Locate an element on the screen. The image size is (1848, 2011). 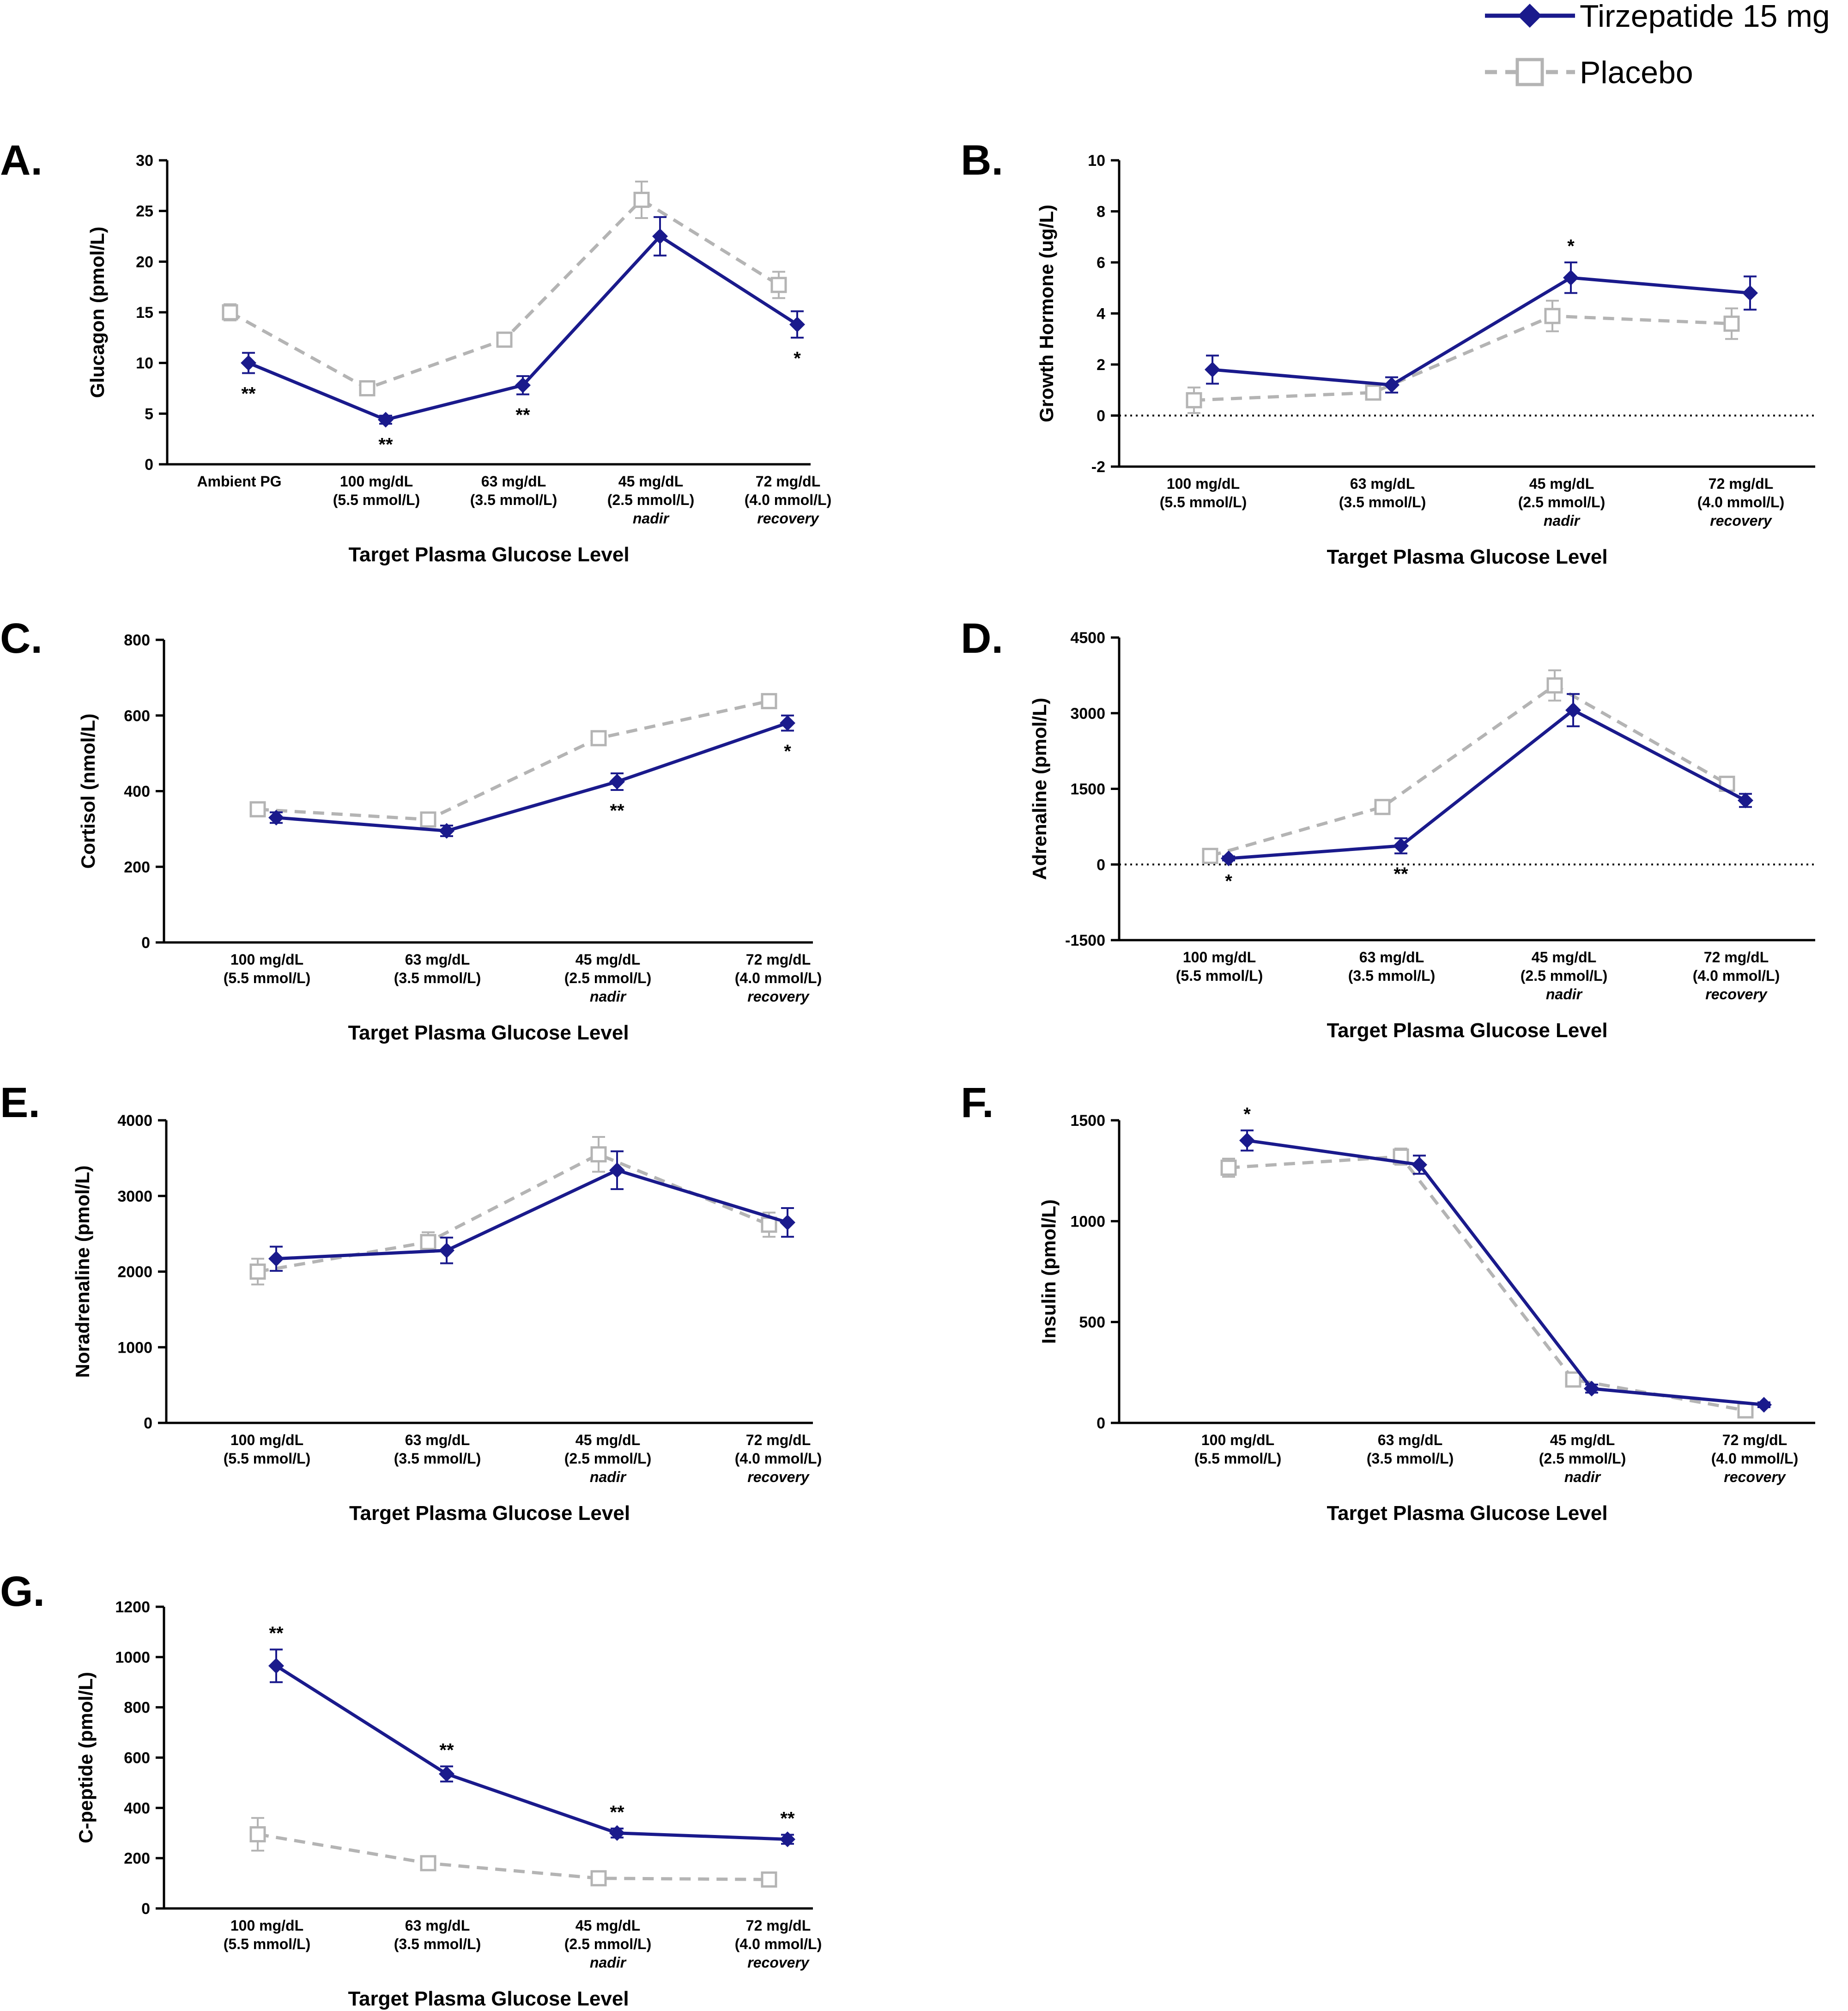
tirzepatide-line-f is located at coordinates (1505, 1273).